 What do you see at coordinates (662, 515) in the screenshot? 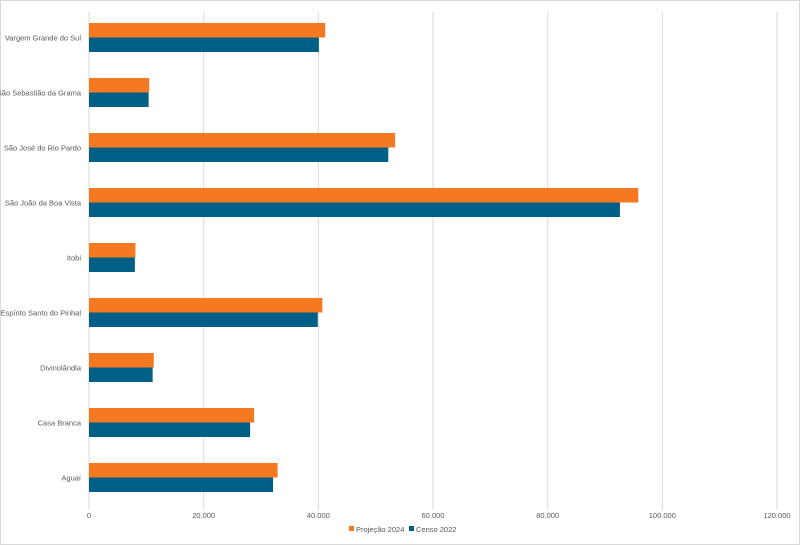
I see `x-tick-label: 100.000` at bounding box center [662, 515].